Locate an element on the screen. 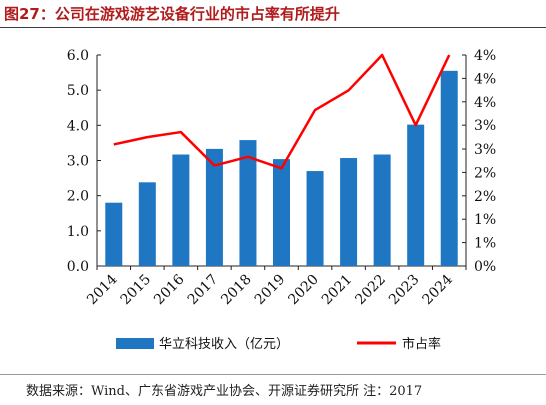  left-axis-tick-label: 3.0 is located at coordinates (78, 162).